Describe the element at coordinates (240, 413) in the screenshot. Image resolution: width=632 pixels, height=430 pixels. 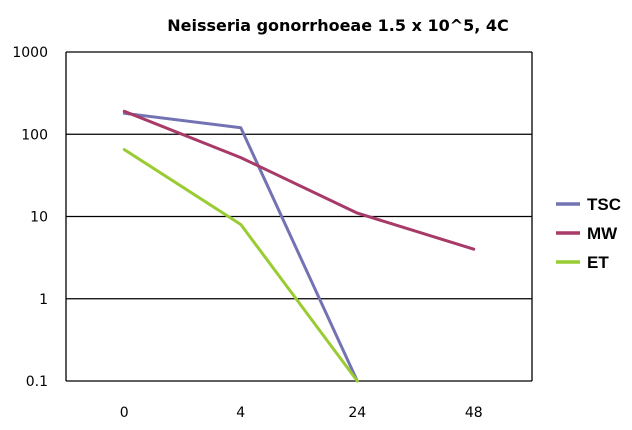
I see `x-tick-label: 4` at that location.